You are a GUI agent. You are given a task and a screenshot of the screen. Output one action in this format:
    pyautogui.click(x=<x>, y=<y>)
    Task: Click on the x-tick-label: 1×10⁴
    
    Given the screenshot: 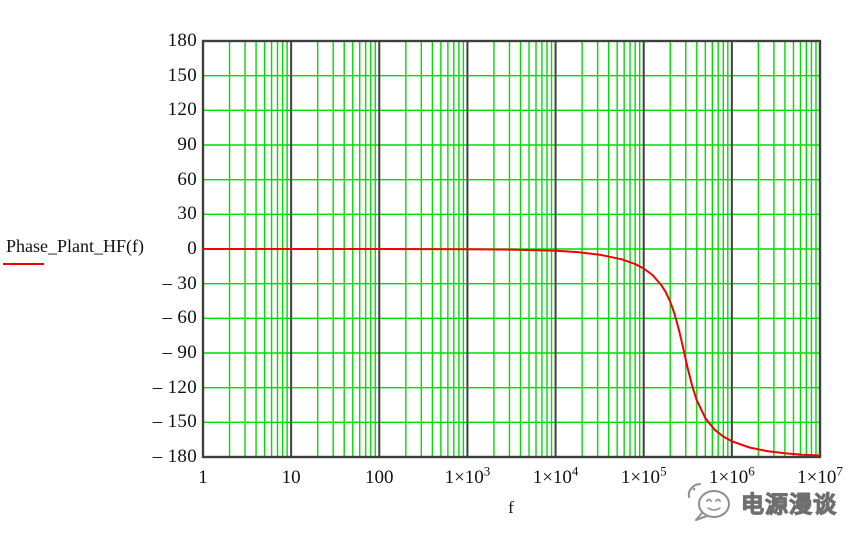 What is the action you would take?
    pyautogui.click(x=555, y=475)
    